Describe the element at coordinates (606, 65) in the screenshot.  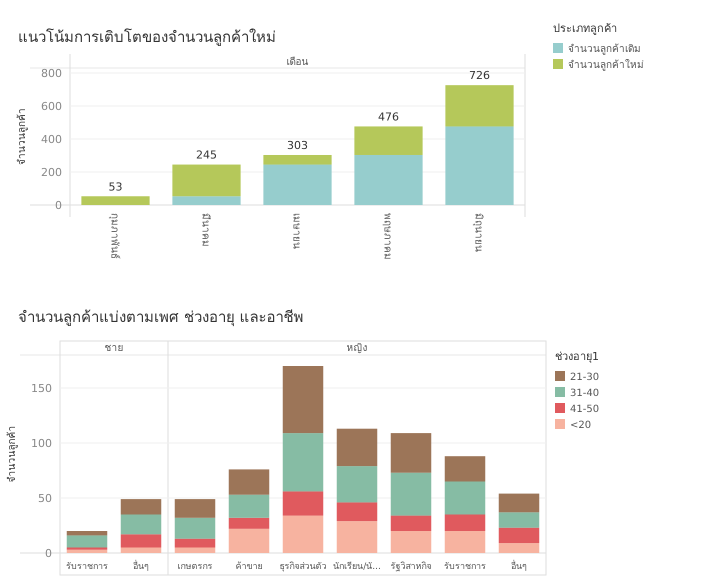
I see `legend-label: จำนวนลูกค้าใหม่` at that location.